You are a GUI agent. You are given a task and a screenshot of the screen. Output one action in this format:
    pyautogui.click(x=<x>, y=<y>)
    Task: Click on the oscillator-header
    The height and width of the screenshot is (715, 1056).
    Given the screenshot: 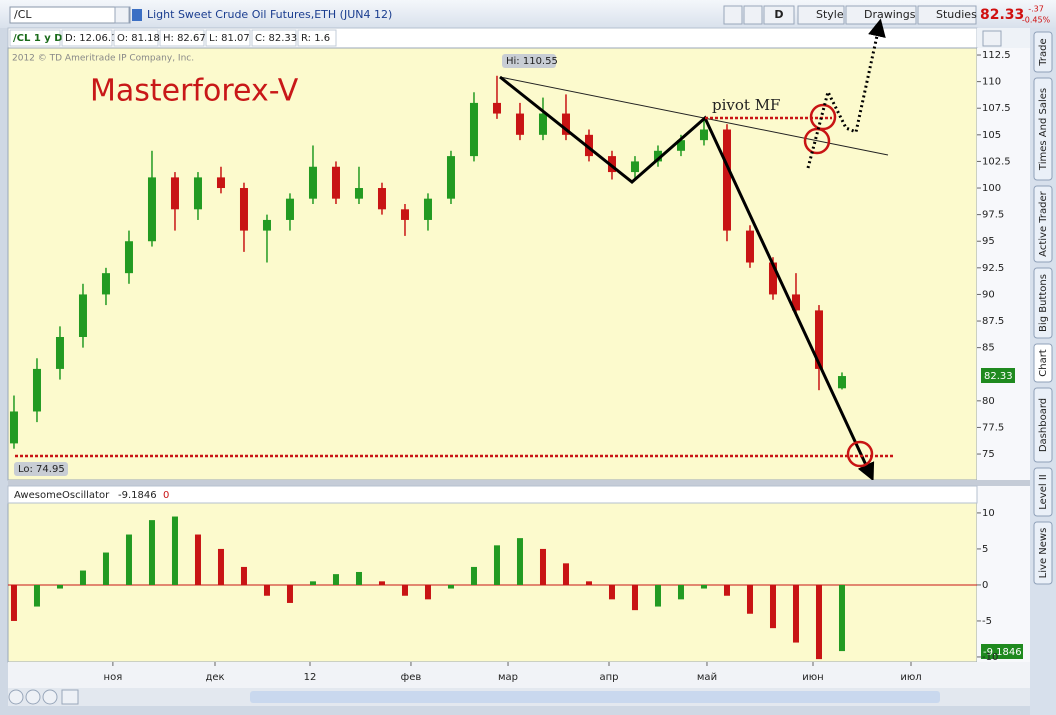 What is the action you would take?
    pyautogui.click(x=492, y=494)
    